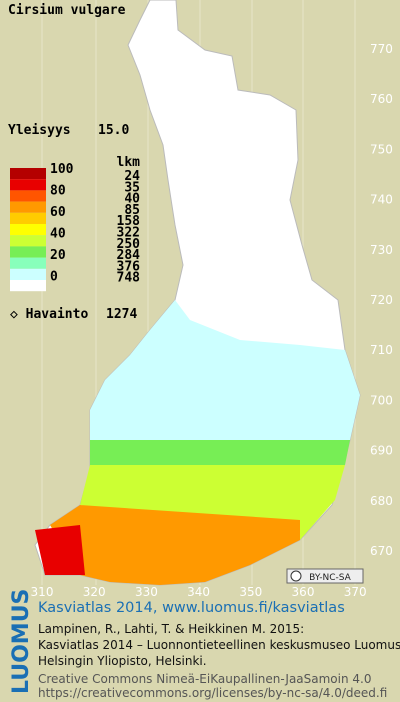  I want to click on brand: LUOMUS, so click(21, 641).